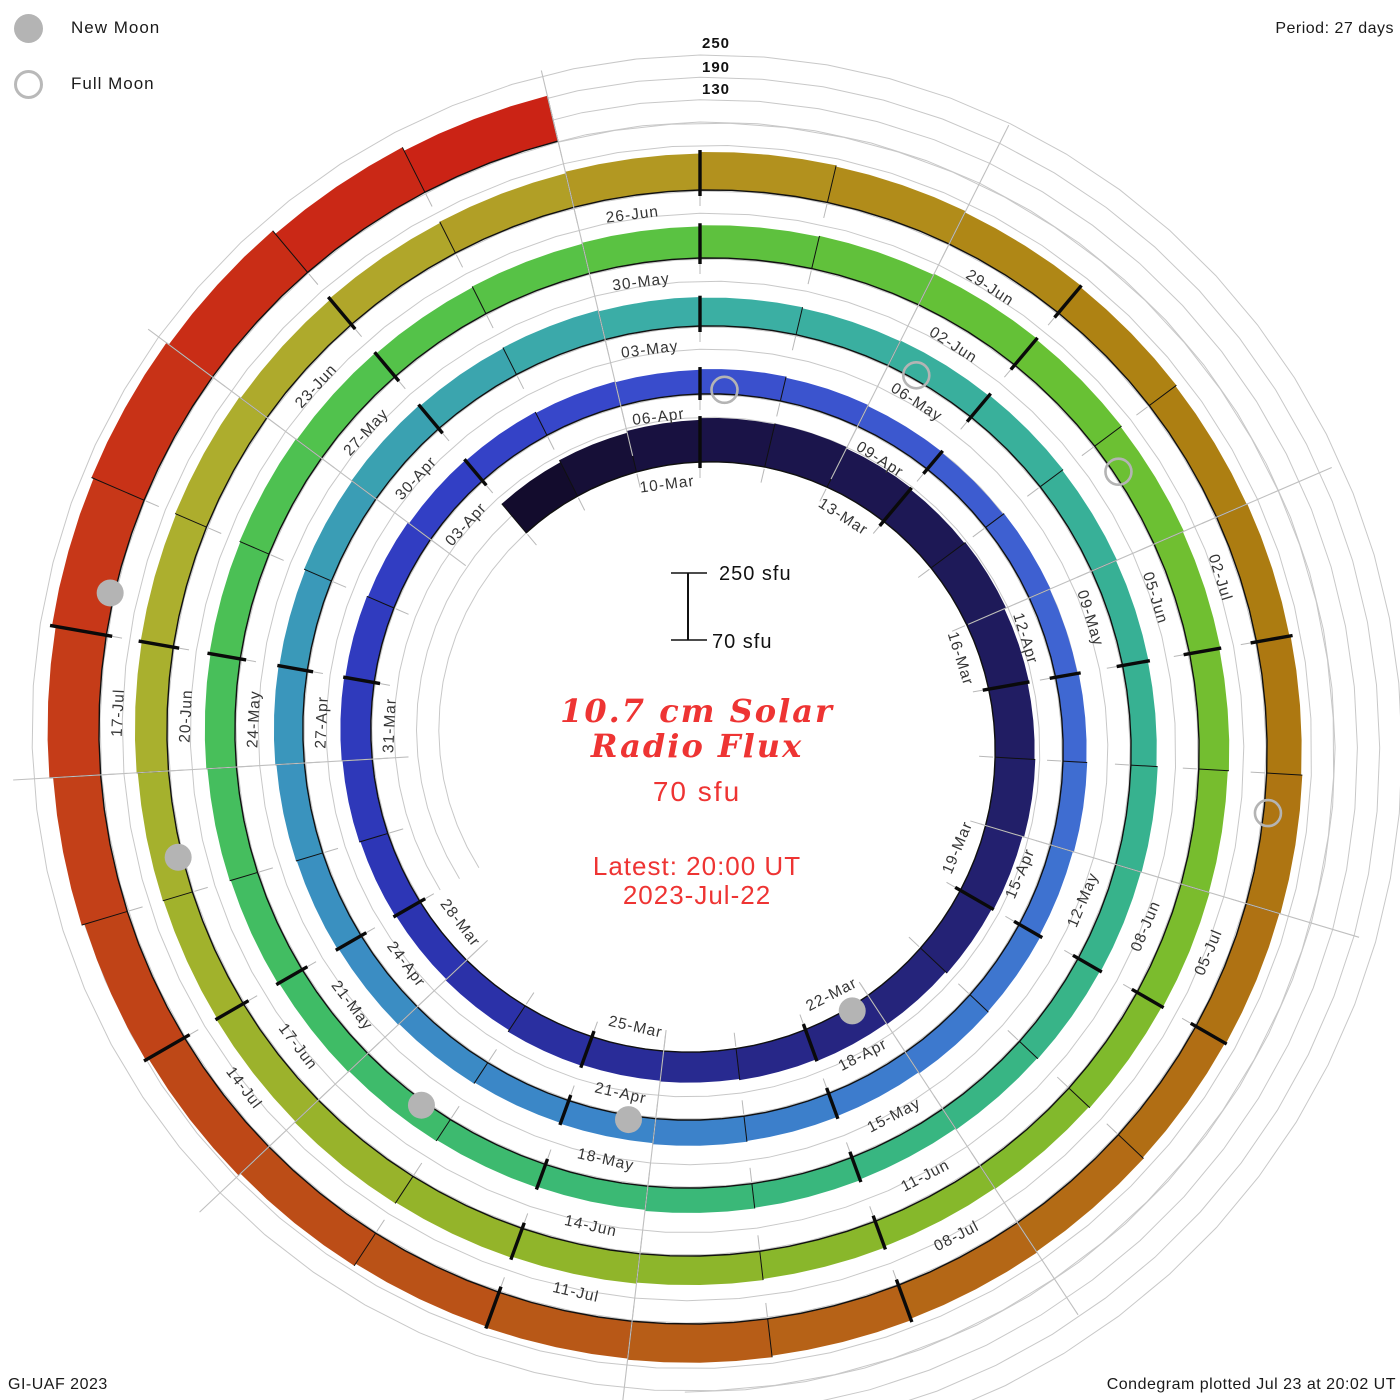 The image size is (1400, 1400). Describe the element at coordinates (1220, 577) in the screenshot. I see `date-label: 02-Jul` at that location.